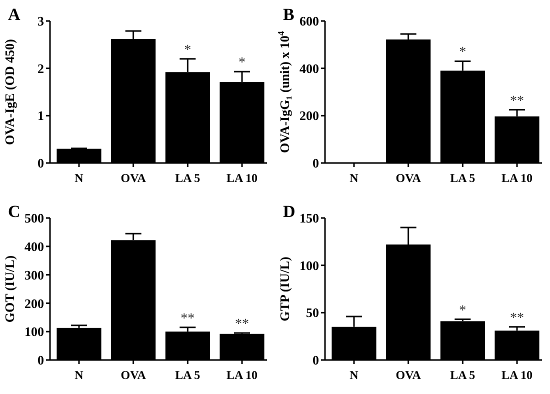 This screenshot has width=550, height=394. What do you see at coordinates (41, 68) in the screenshot?
I see `y-tick-label: 2` at bounding box center [41, 68].